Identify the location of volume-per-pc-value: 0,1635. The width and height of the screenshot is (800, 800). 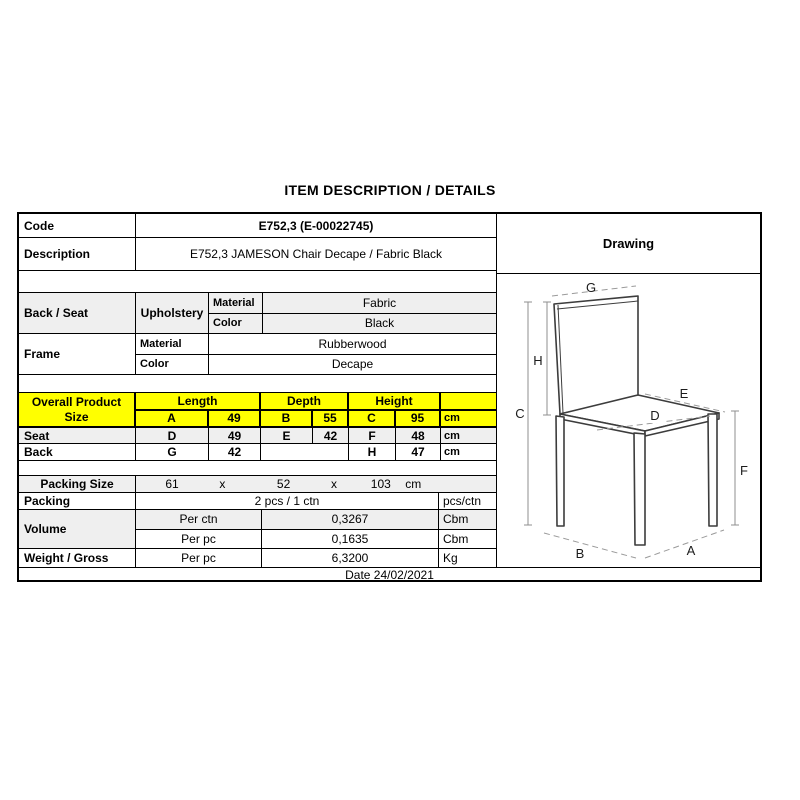
(350, 538).